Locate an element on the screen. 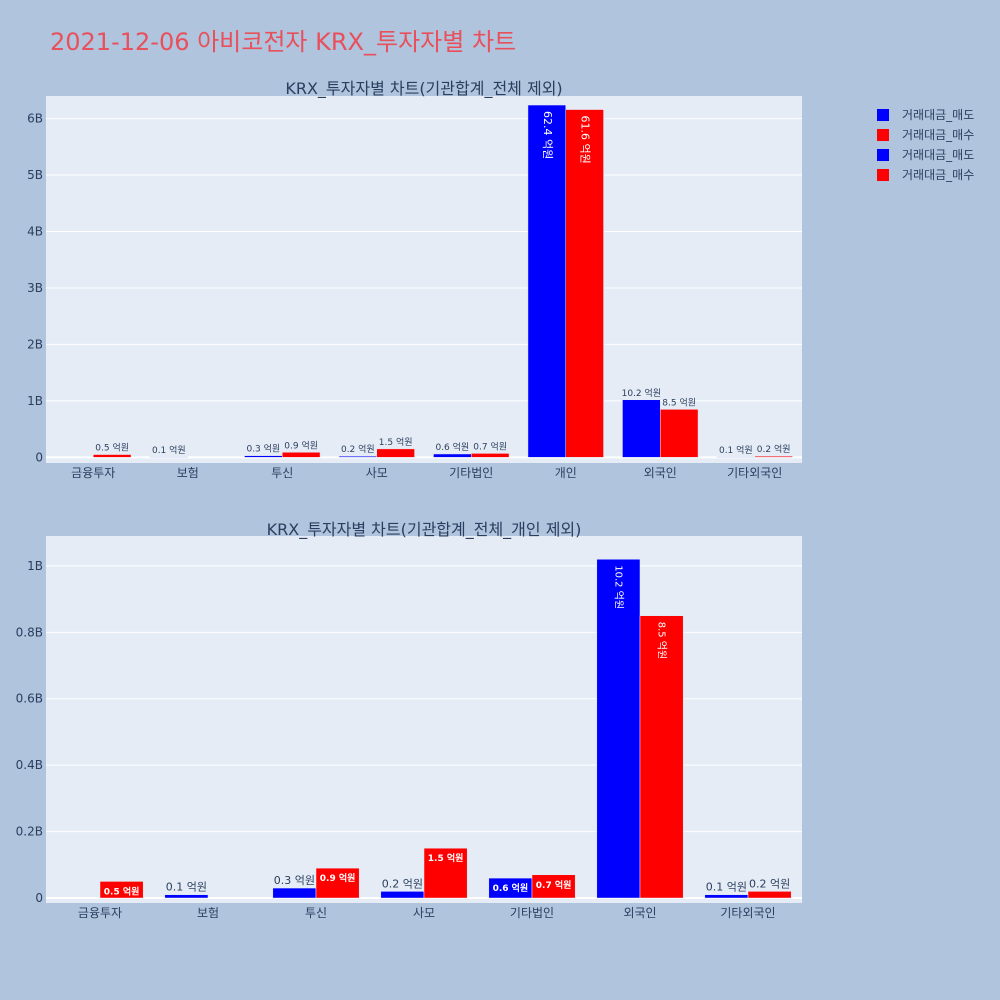 Image resolution: width=1000 pixels, height=1000 pixels. chart-title: KRX_투자자별 차트(기관합계_전체_개인 제외) is located at coordinates (424, 530).